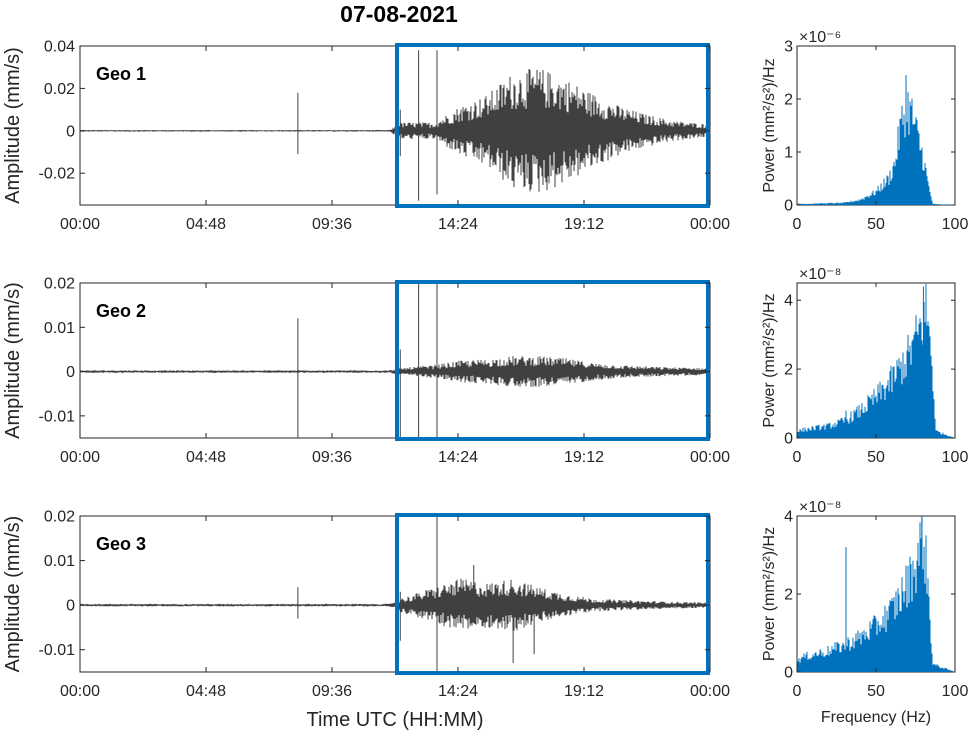 The height and width of the screenshot is (737, 971). I want to click on figure-title: 07-08-2021, so click(399, 14).